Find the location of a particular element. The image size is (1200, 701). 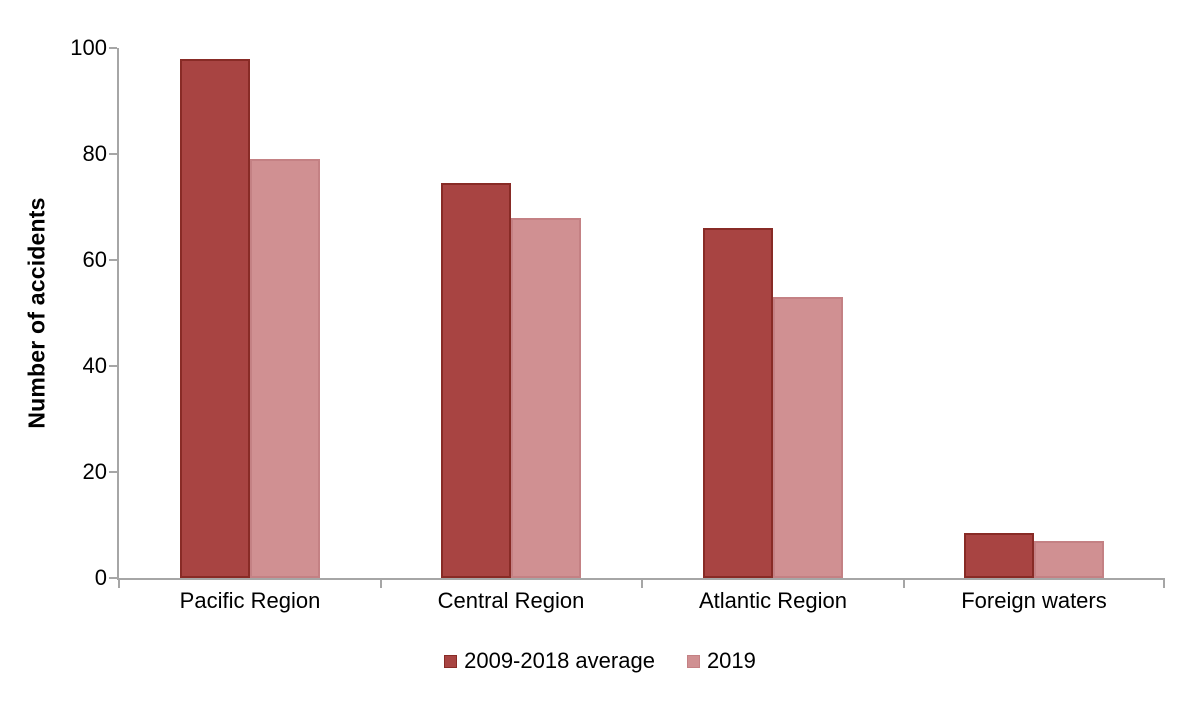

legend-item: 2019 is located at coordinates (721, 661).